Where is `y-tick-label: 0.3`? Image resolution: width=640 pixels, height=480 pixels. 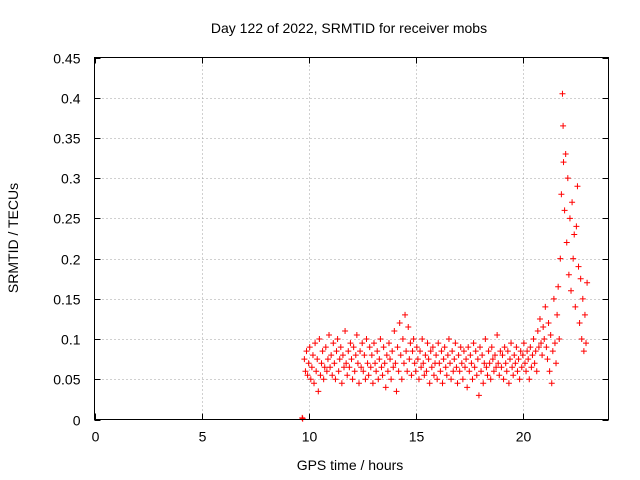
y-tick-label: 0.3 is located at coordinates (71, 179).